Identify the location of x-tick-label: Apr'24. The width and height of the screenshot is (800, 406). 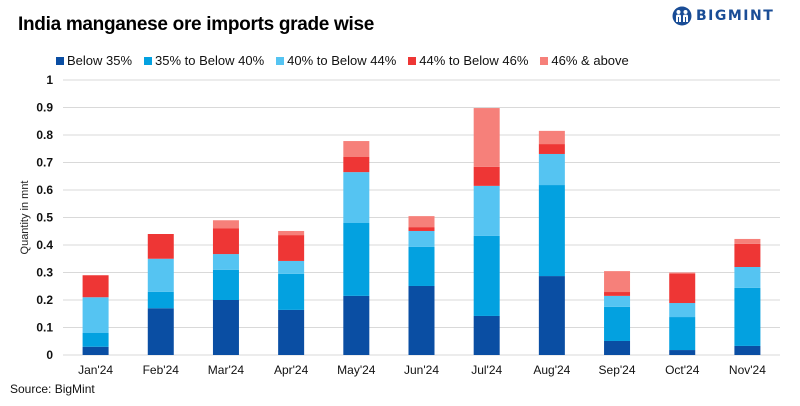
(291, 370).